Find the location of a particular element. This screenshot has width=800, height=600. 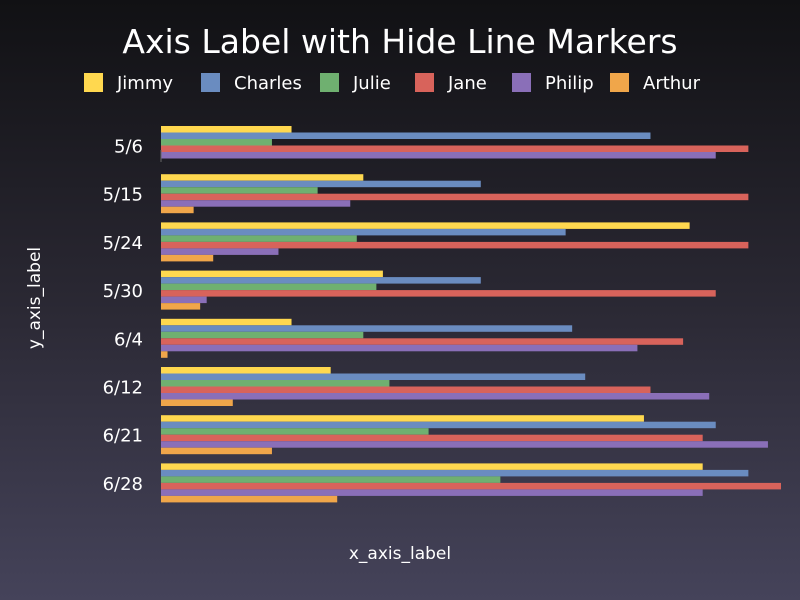

legend-swatch-charles is located at coordinates (210, 82).